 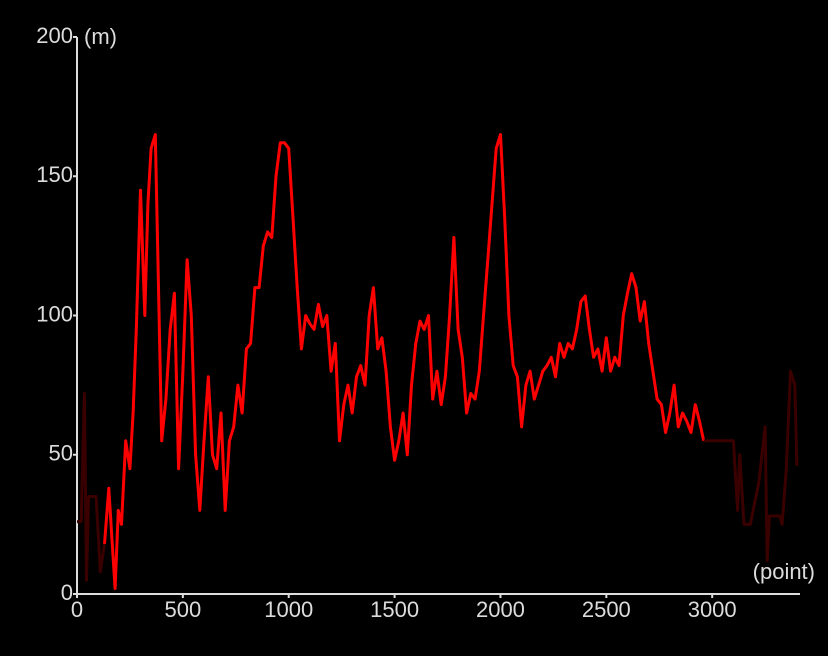 I want to click on x-tick-label: 2500, so click(x=606, y=609).